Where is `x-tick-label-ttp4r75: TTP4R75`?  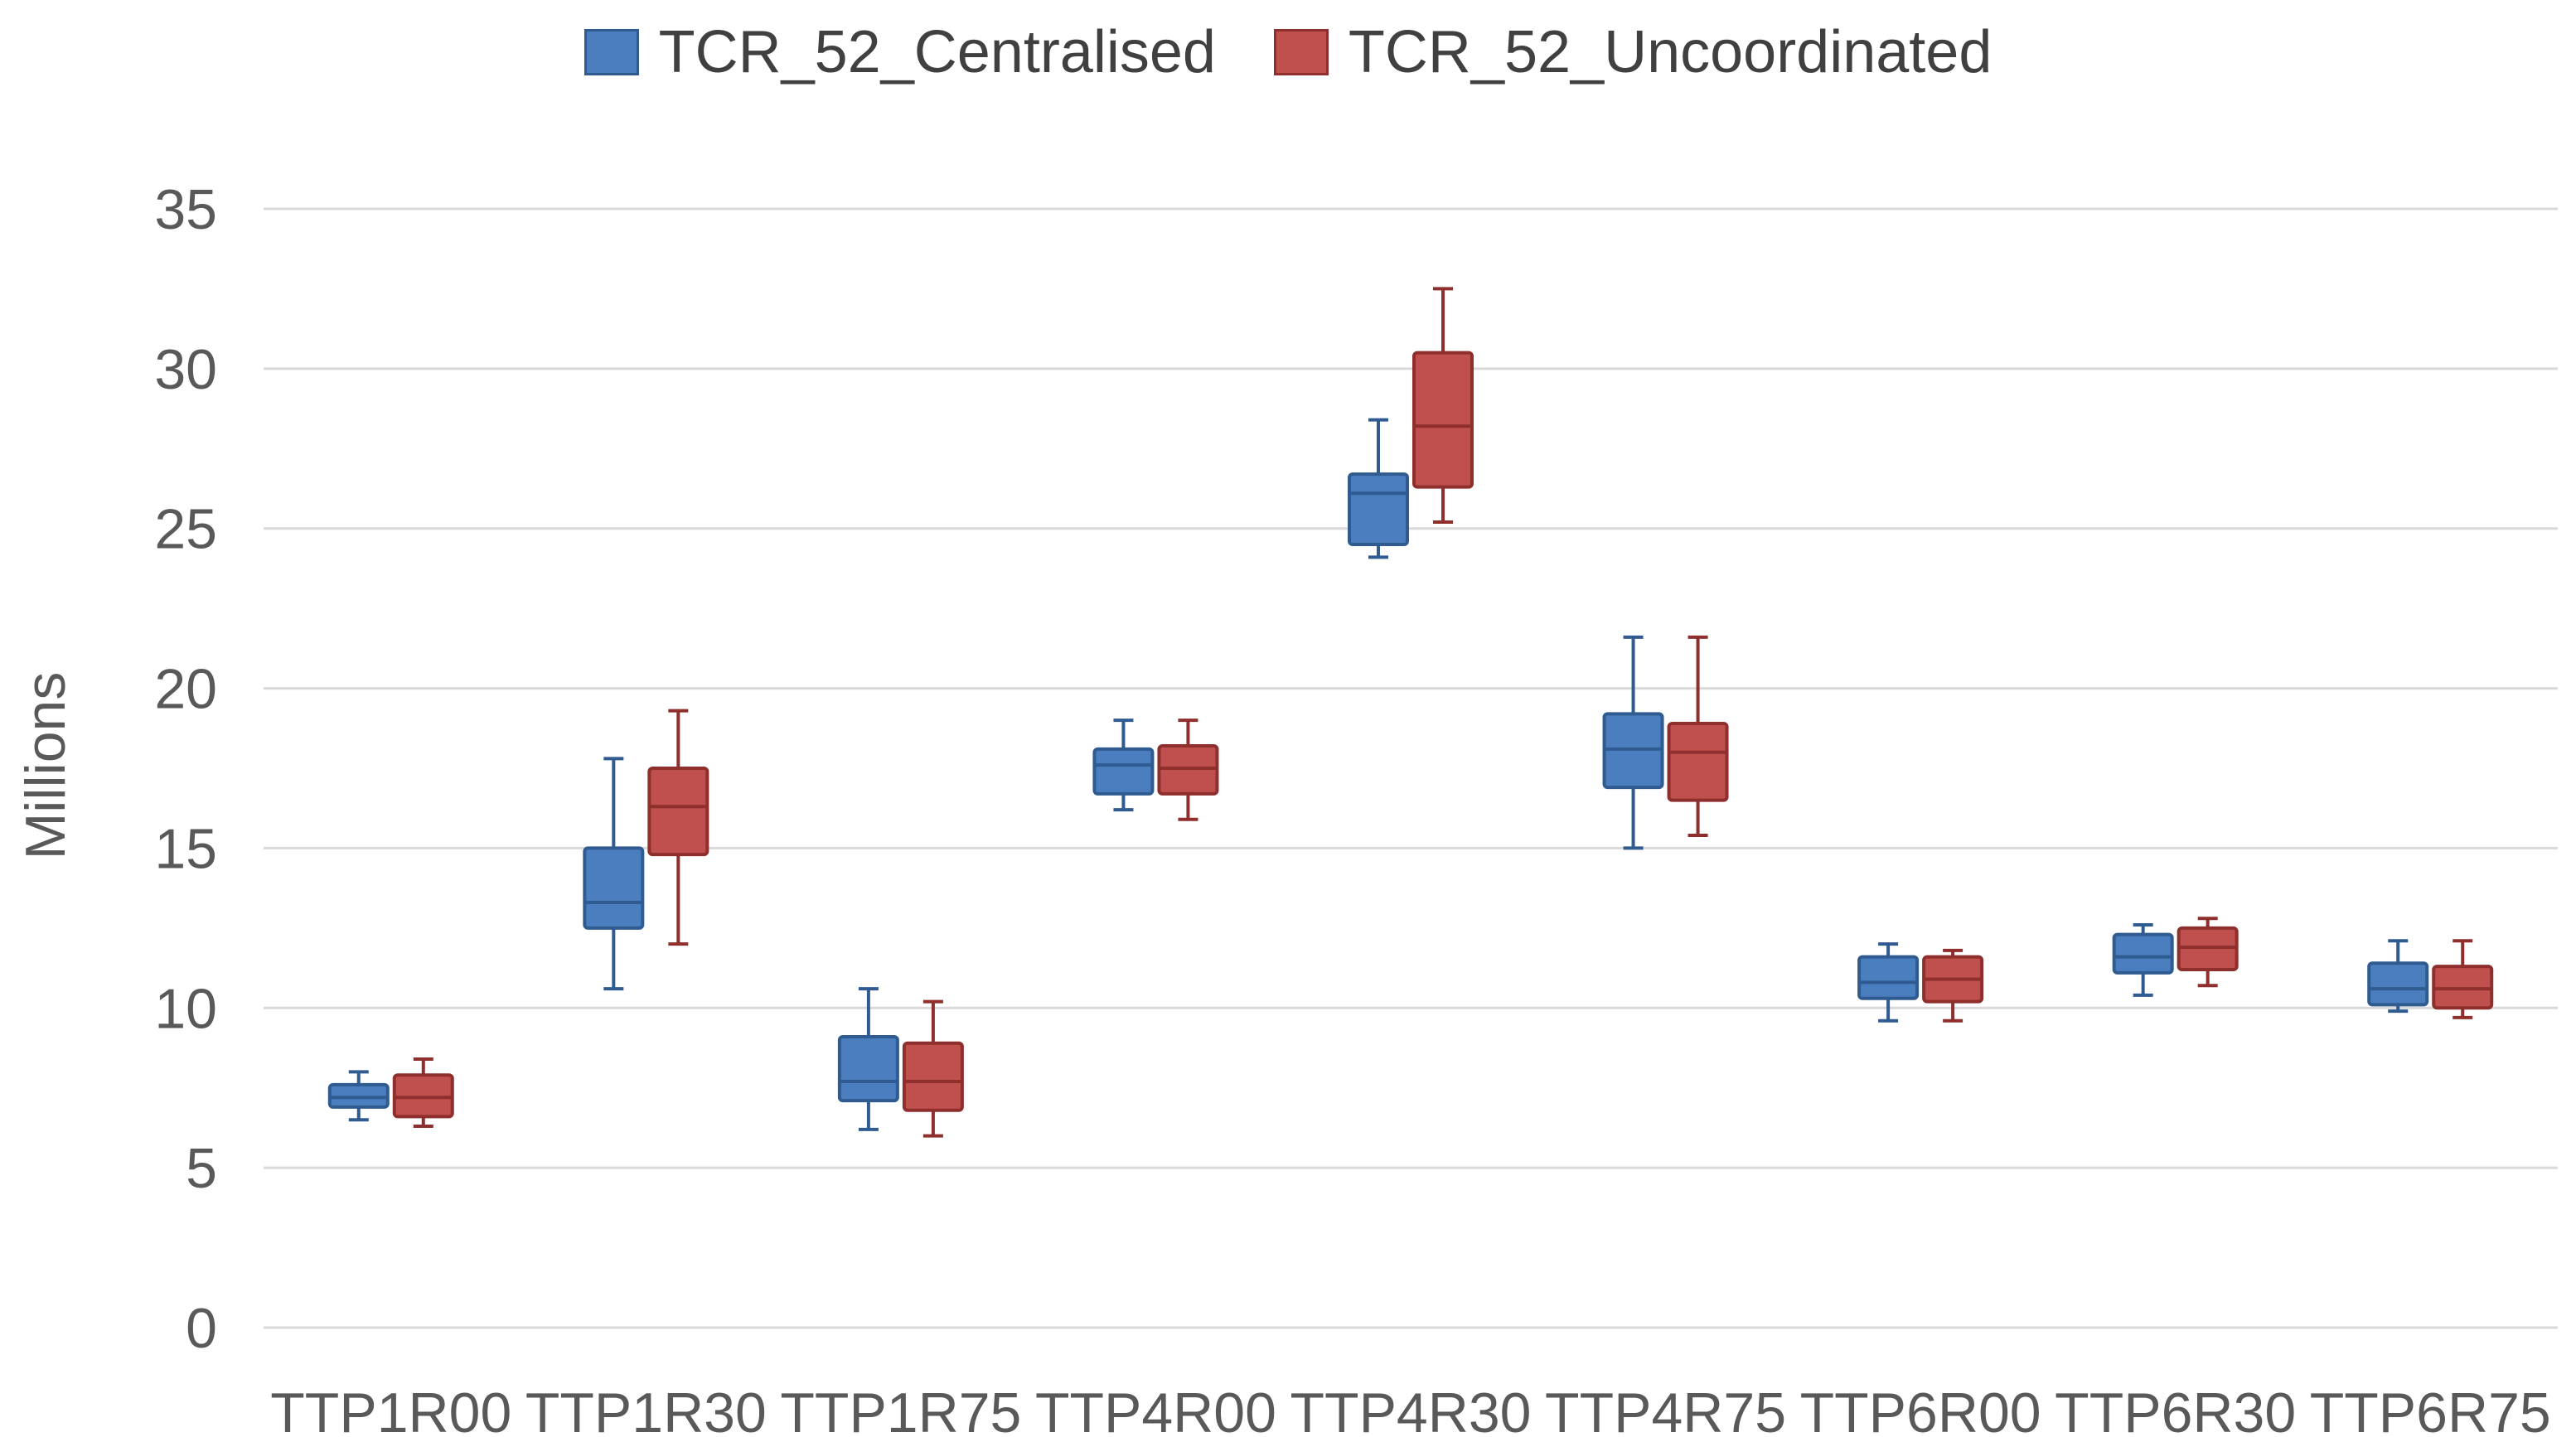
x-tick-label-ttp4r75: TTP4R75 is located at coordinates (1665, 1409).